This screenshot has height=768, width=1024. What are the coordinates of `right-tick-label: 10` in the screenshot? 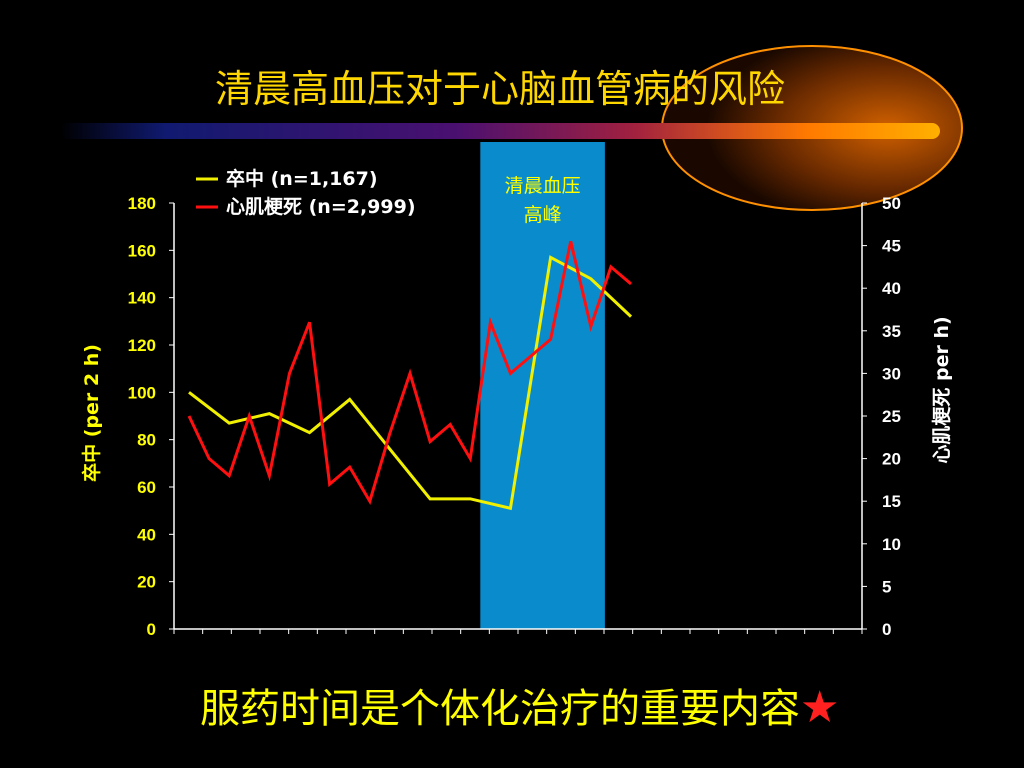 It's located at (891, 544).